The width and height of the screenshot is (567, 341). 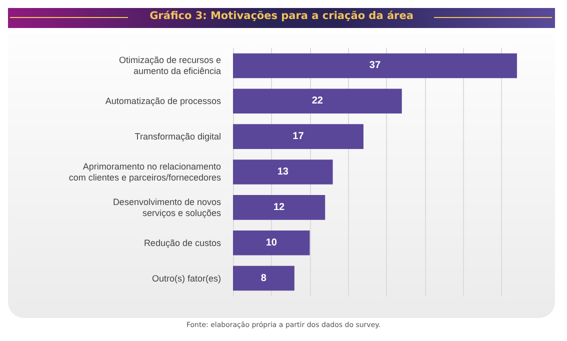 I want to click on y-tick-label: Transformação digital, so click(x=177, y=137).